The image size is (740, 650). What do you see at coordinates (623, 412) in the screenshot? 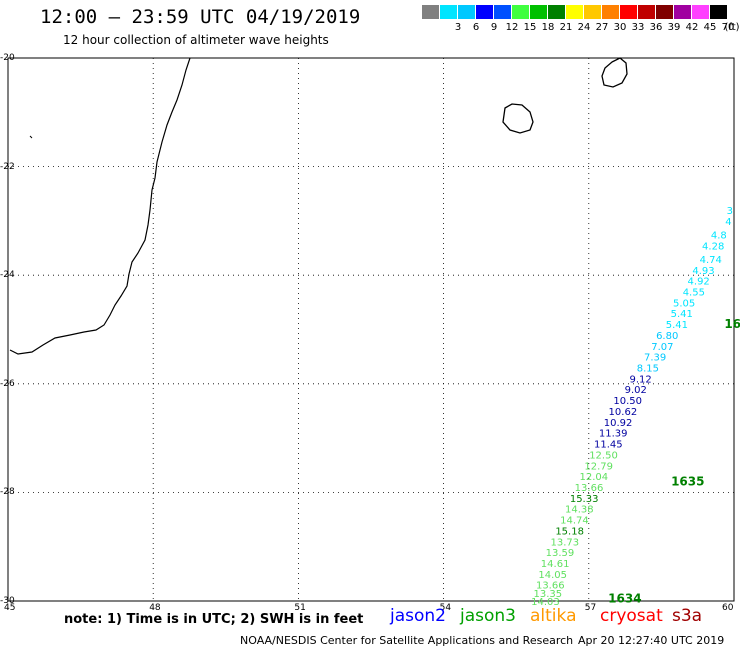
I see `wave-height-label: 10.62` at bounding box center [623, 412].